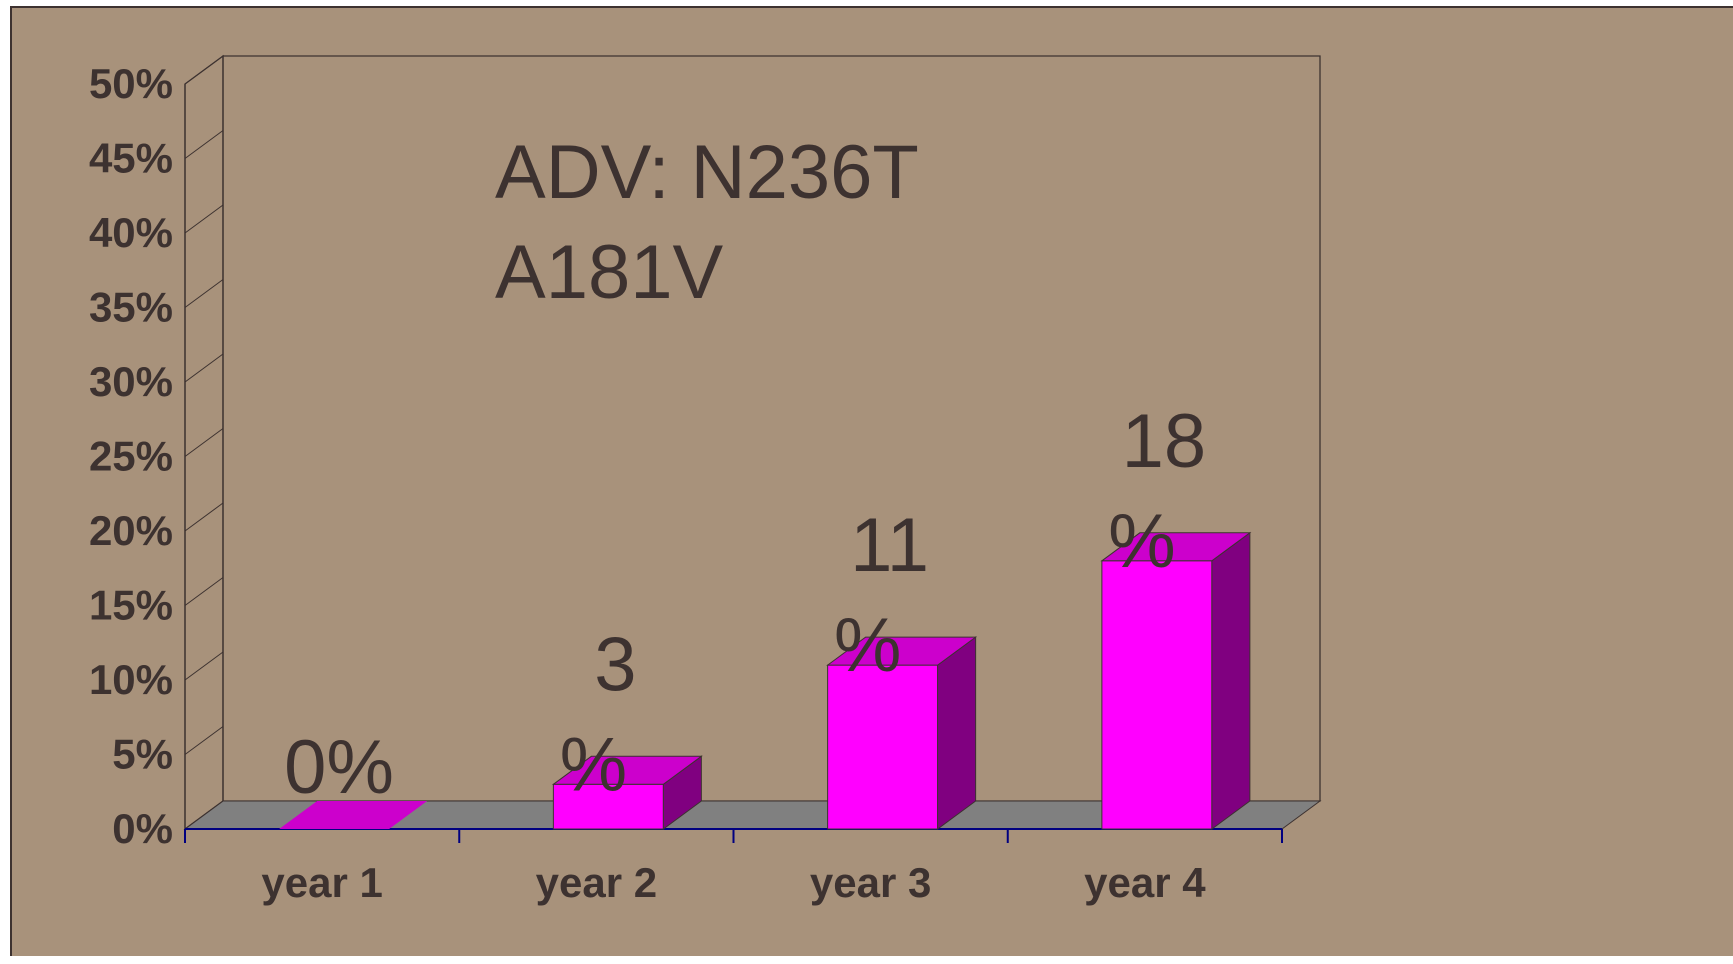  Describe the element at coordinates (142, 754) in the screenshot. I see `y-tick-label: 5%` at that location.